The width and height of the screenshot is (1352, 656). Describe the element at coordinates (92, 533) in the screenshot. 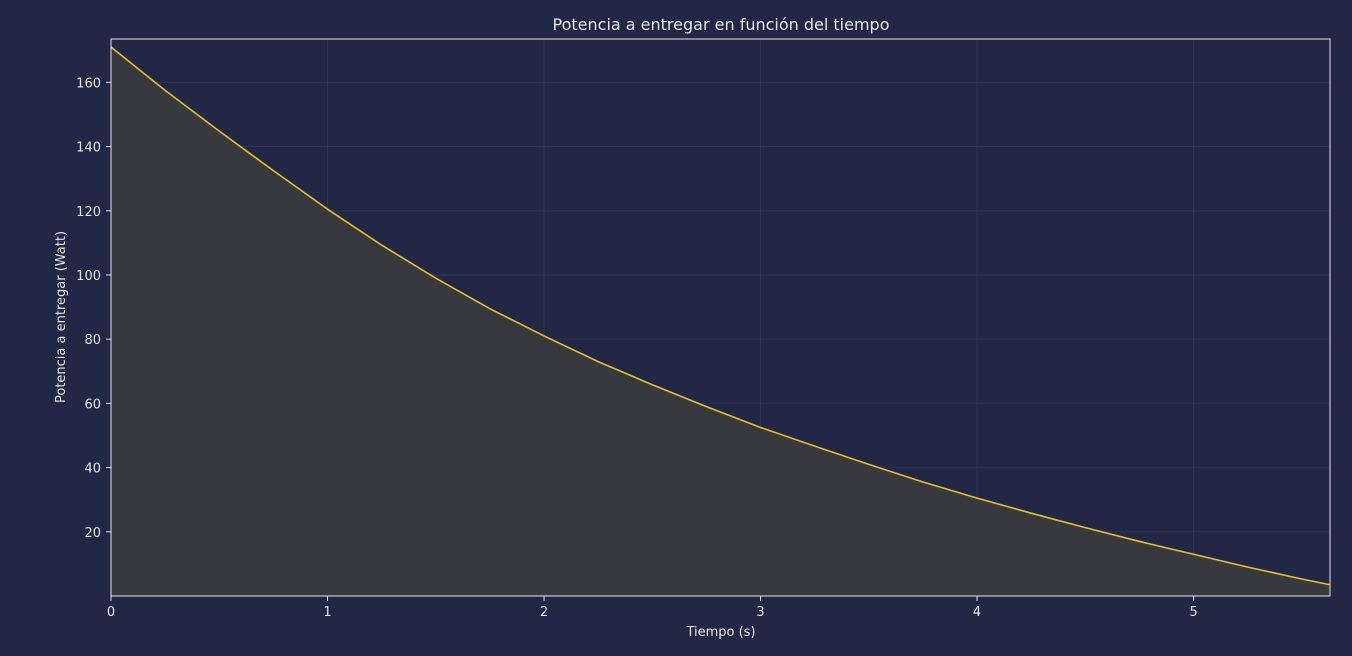

I see `y-tick-label: 20` at that location.